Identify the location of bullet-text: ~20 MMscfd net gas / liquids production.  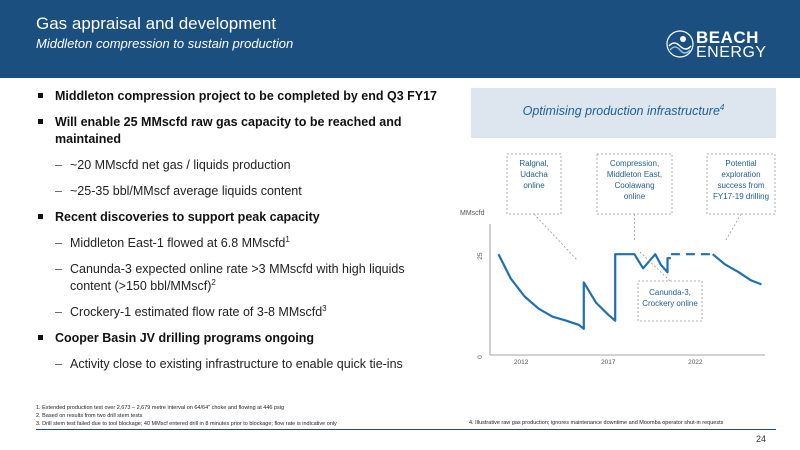
(180, 165).